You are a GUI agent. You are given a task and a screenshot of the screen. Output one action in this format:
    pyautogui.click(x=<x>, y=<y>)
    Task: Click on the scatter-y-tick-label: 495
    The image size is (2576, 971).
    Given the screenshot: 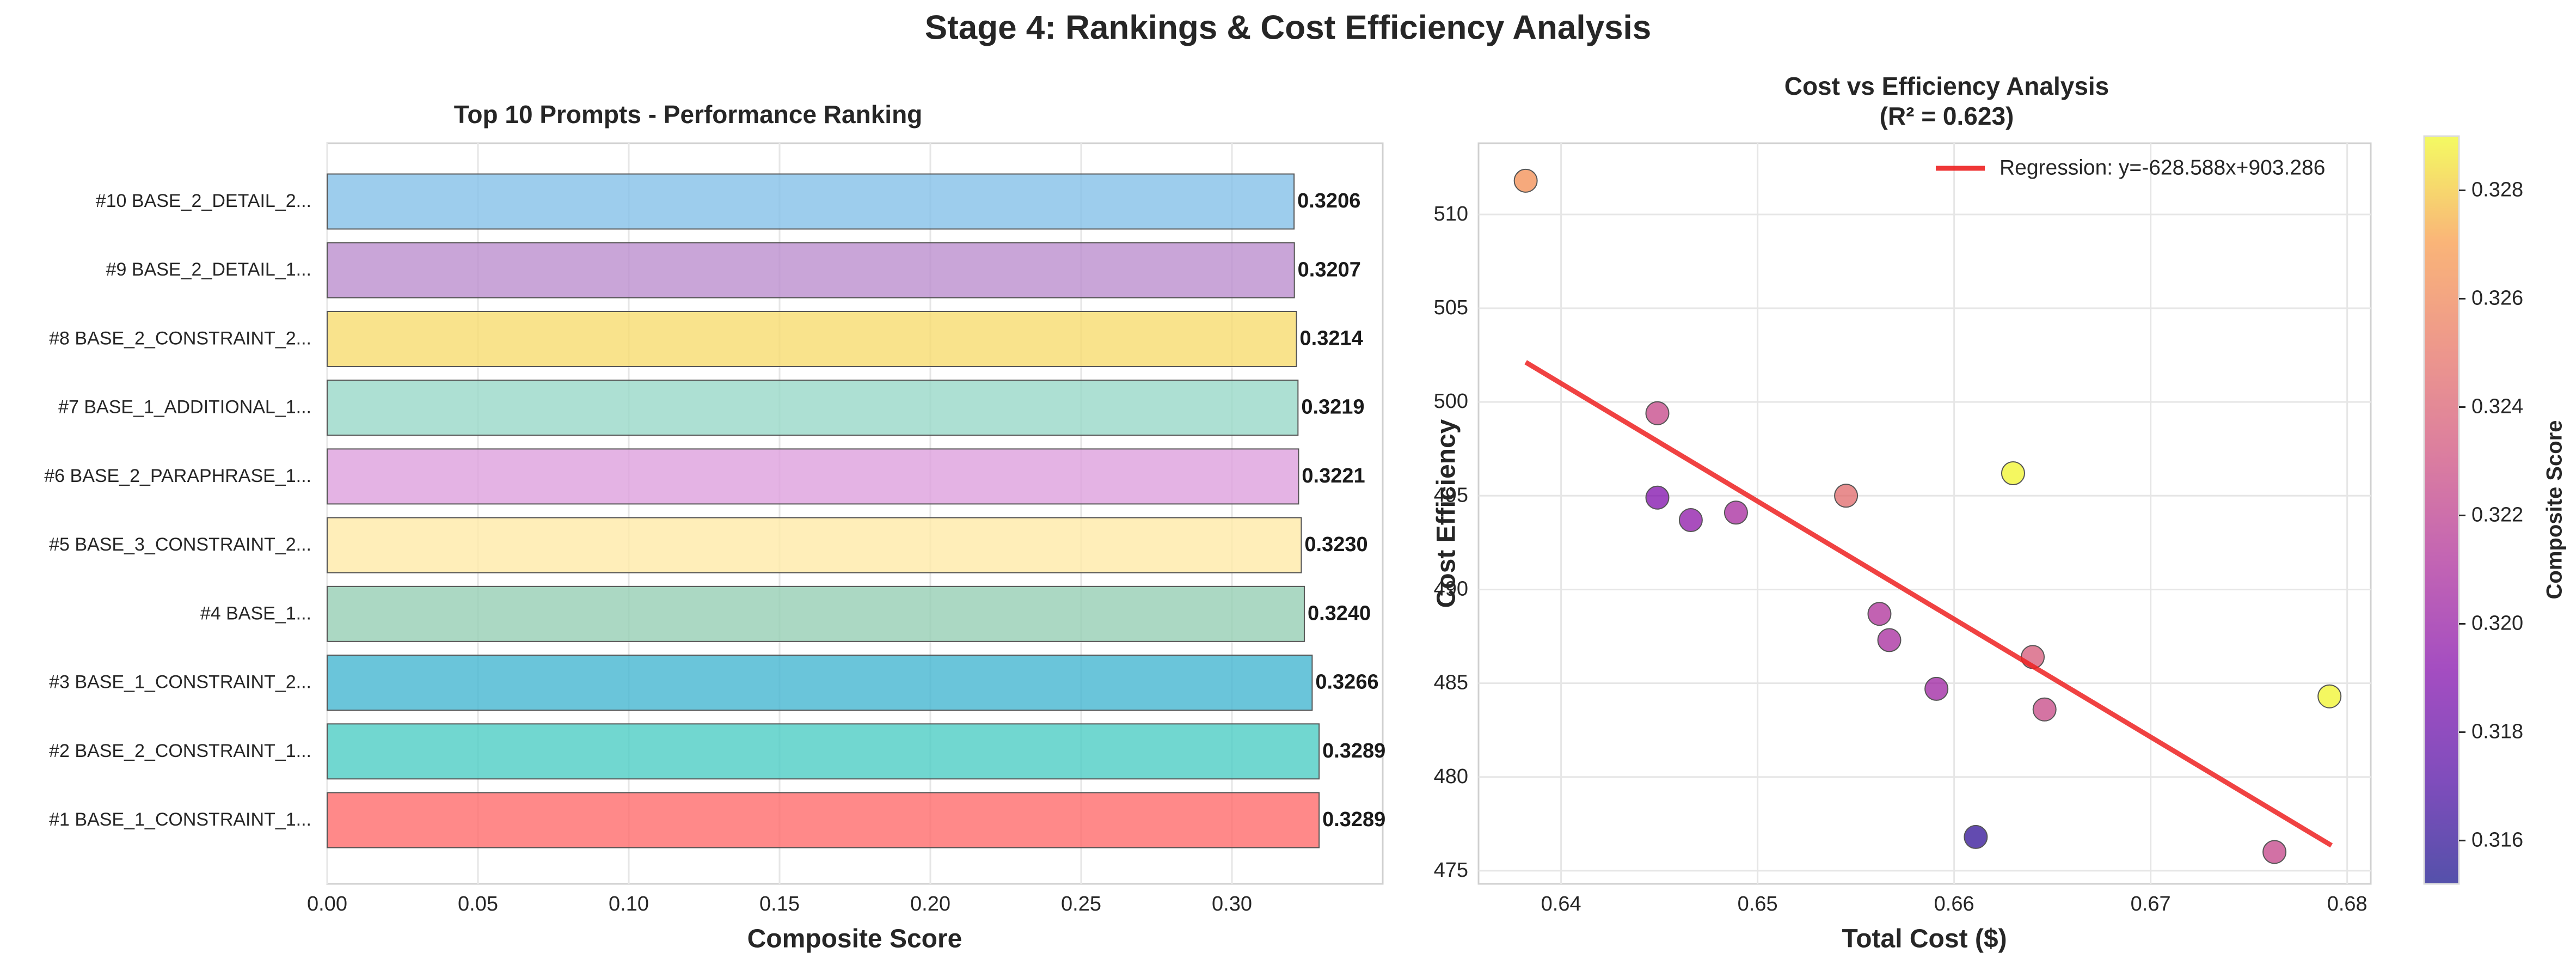 What is the action you would take?
    pyautogui.click(x=1451, y=495)
    